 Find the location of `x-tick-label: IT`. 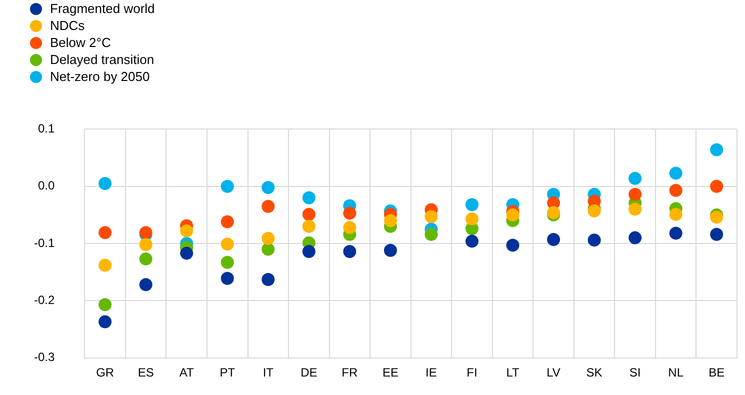

x-tick-label: IT is located at coordinates (268, 372).